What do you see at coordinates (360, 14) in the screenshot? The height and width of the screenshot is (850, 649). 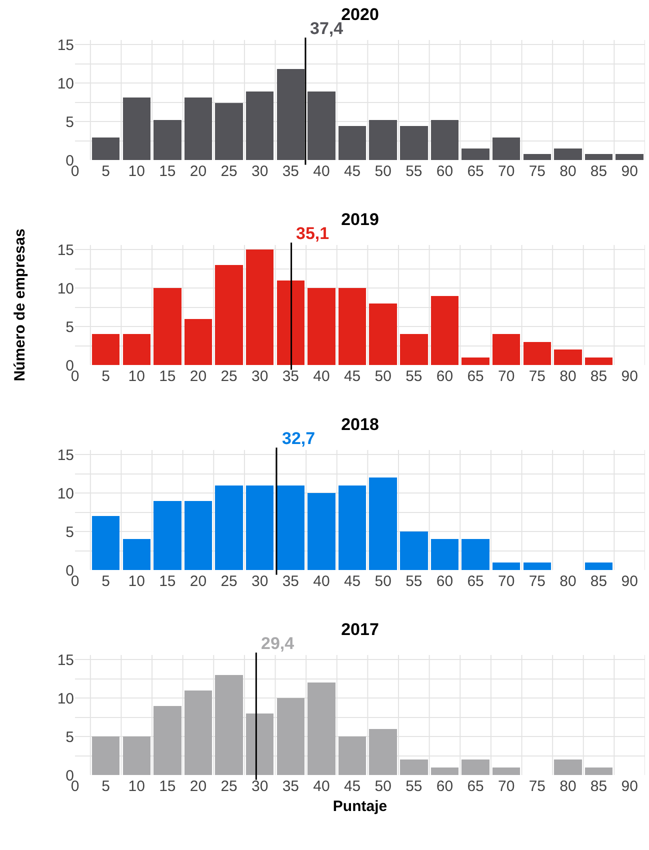 I see `chart-title: 2020` at bounding box center [360, 14].